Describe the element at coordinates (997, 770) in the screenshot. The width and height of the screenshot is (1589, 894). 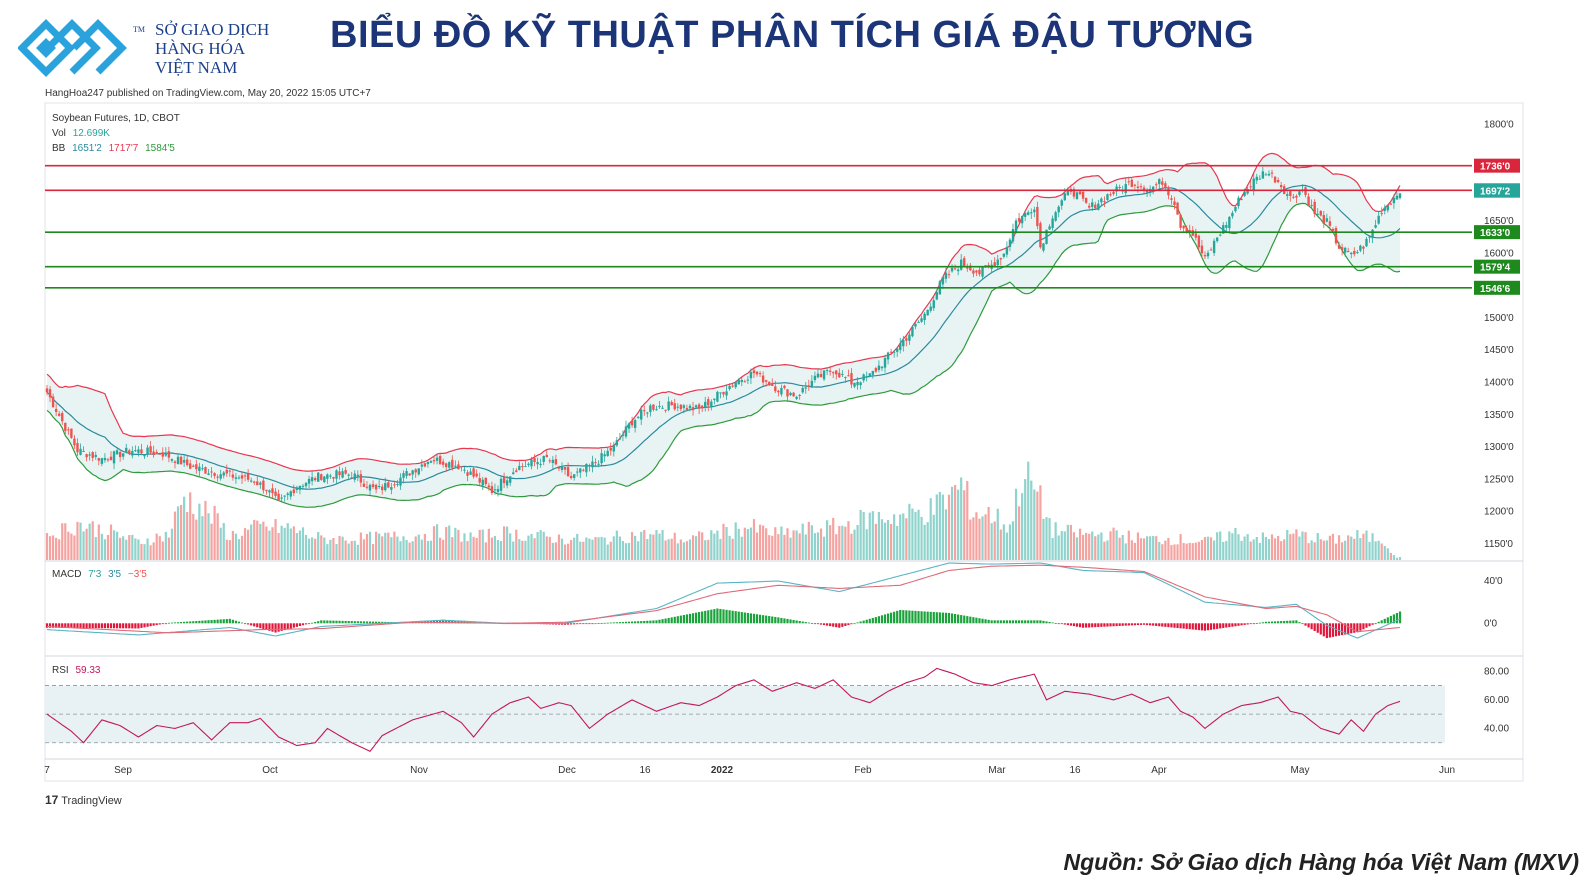
I see `time-axis-label: Mar` at that location.